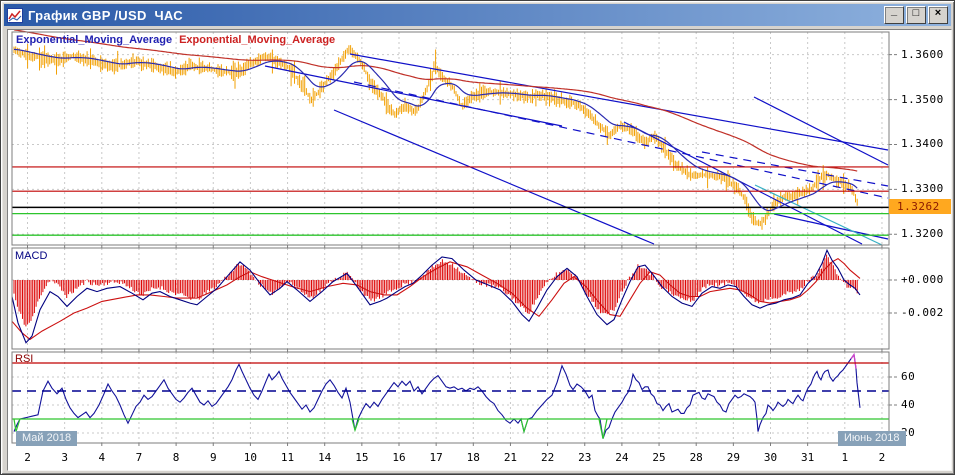  Describe the element at coordinates (696, 457) in the screenshot. I see `date-labels-label: 28` at that location.